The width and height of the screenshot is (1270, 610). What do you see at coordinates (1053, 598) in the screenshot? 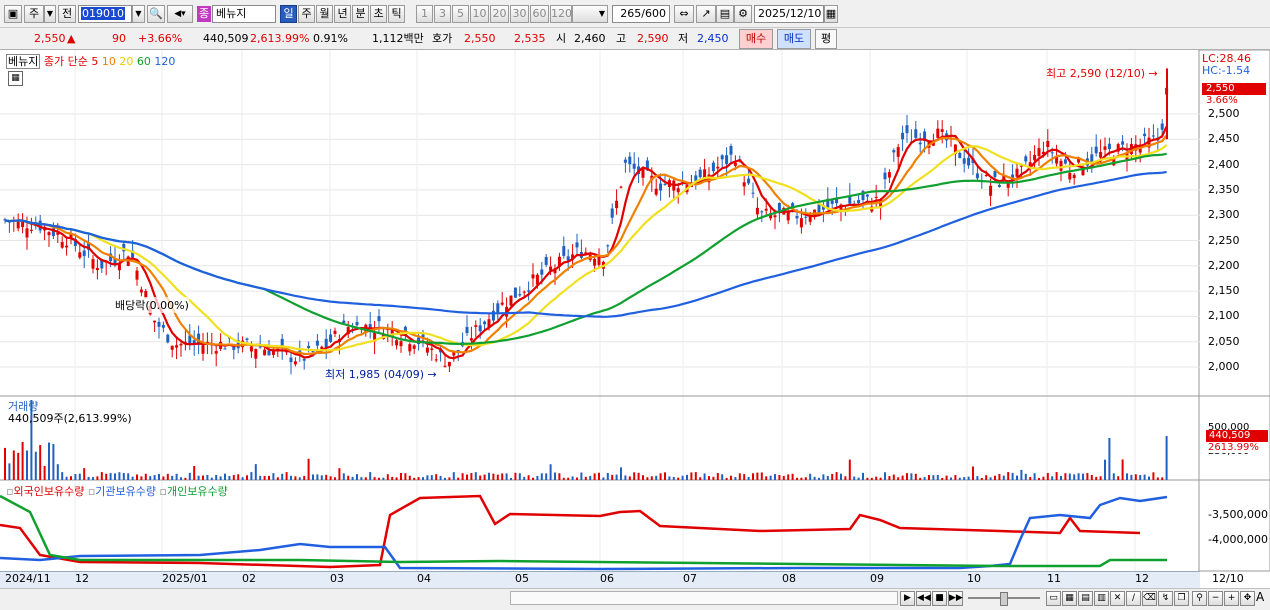
I see `layout-icon: ▭` at bounding box center [1053, 598].